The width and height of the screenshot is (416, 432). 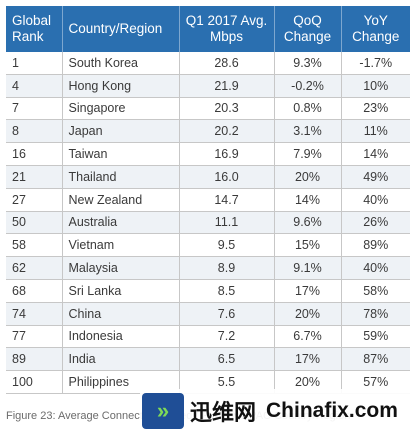 I want to click on cell-country: Thailand, so click(x=120, y=177).